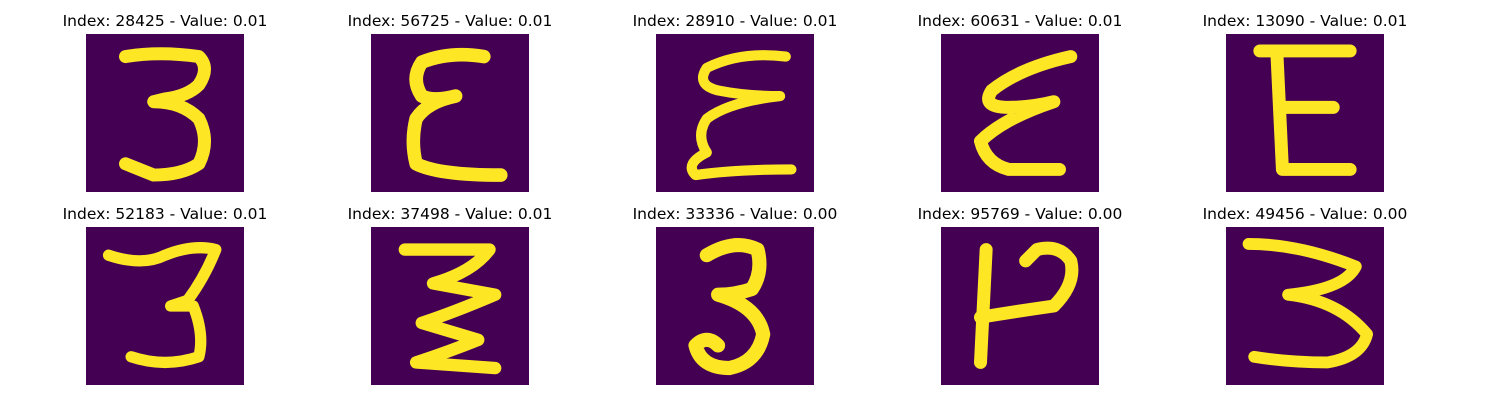 The height and width of the screenshot is (400, 1500). I want to click on panel-title: Index: 37498 - Value: 0.01, so click(450, 214).